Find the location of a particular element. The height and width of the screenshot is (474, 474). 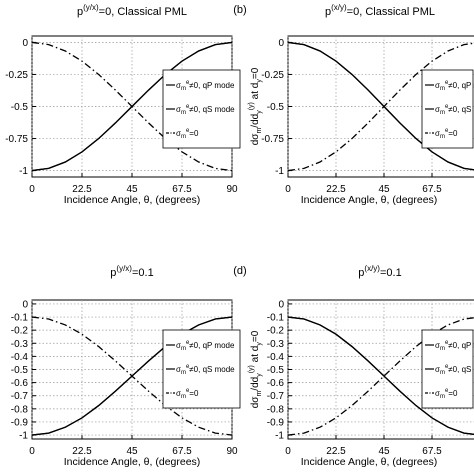

chart-title: p(x/y)=0.1 is located at coordinates (379, 271).